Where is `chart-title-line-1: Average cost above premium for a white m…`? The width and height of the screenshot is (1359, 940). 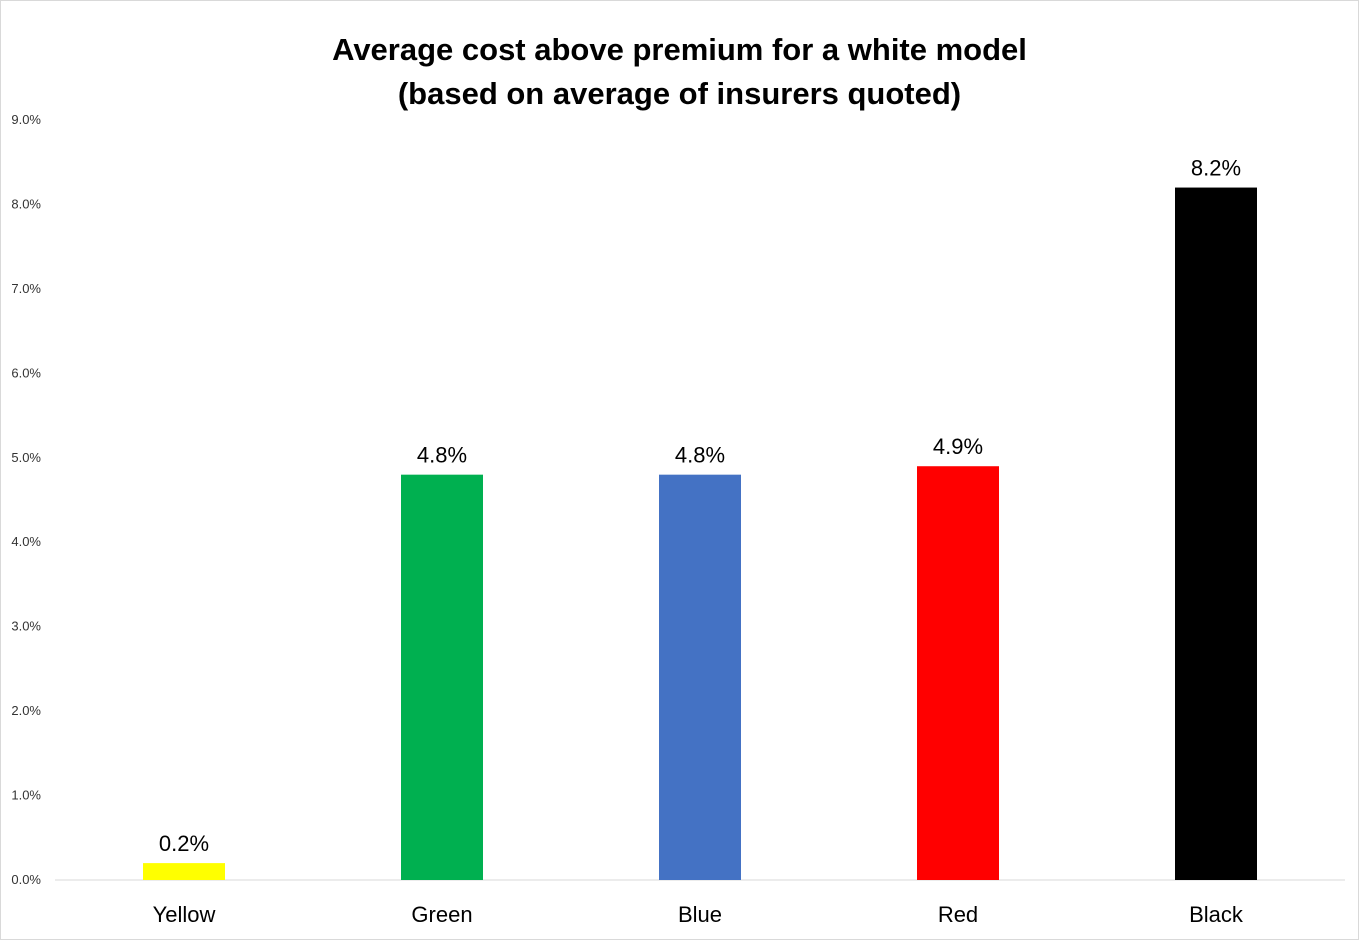 chart-title-line-1: Average cost above premium for a white m… is located at coordinates (679, 49).